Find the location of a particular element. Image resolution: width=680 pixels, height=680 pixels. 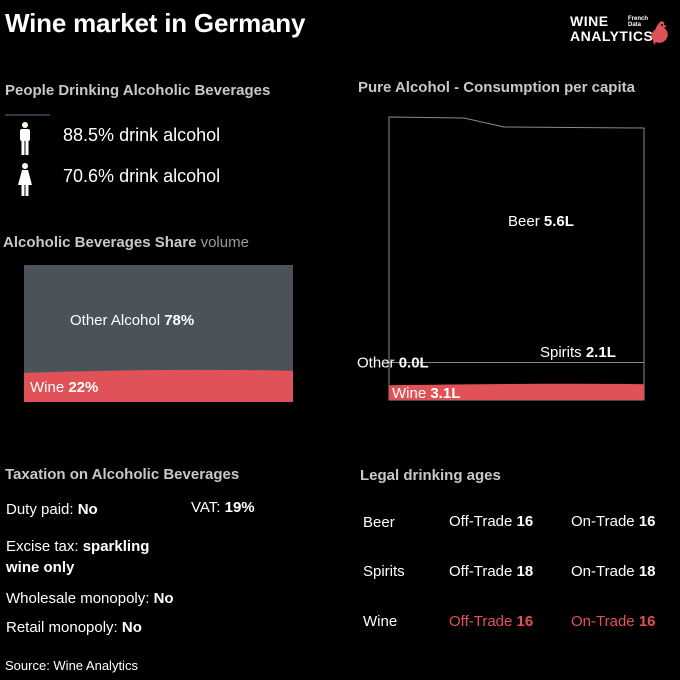

share-chart: Other Alcohol 78% Wine 22% is located at coordinates (158, 333).